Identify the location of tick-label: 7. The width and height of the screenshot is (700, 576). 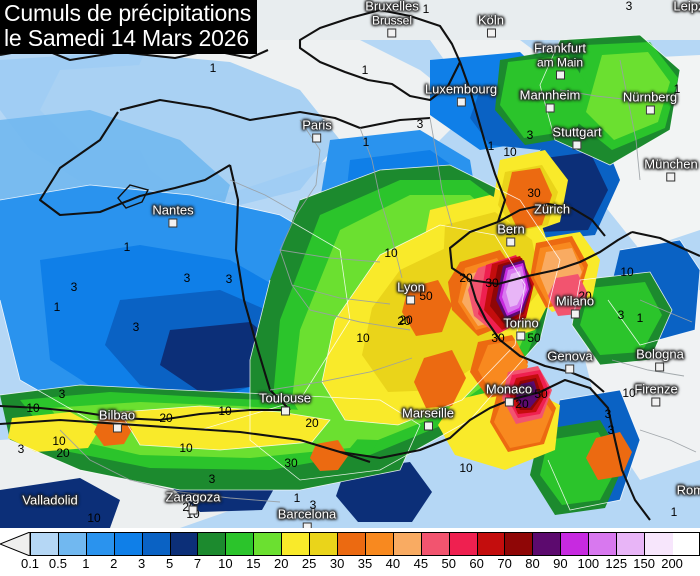
(197, 563).